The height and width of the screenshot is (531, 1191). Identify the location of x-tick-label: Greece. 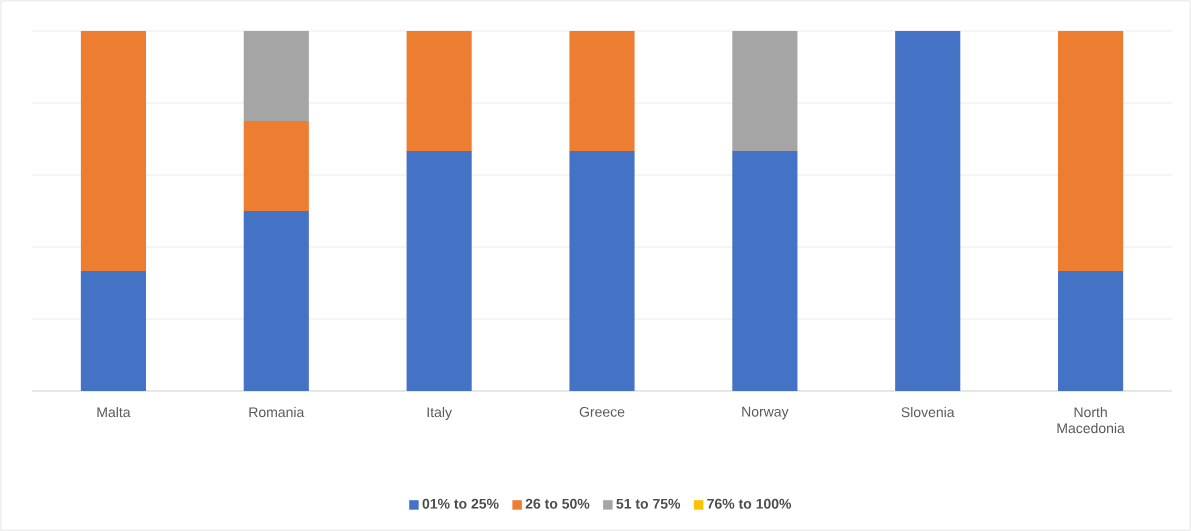
(602, 411).